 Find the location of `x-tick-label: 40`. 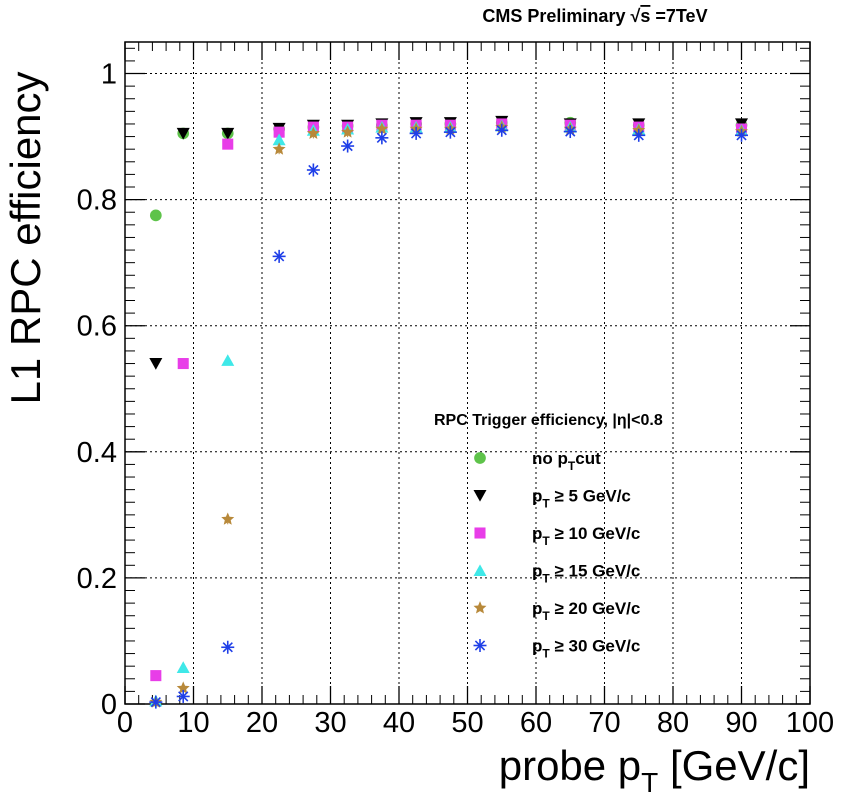

x-tick-label: 40 is located at coordinates (399, 723).